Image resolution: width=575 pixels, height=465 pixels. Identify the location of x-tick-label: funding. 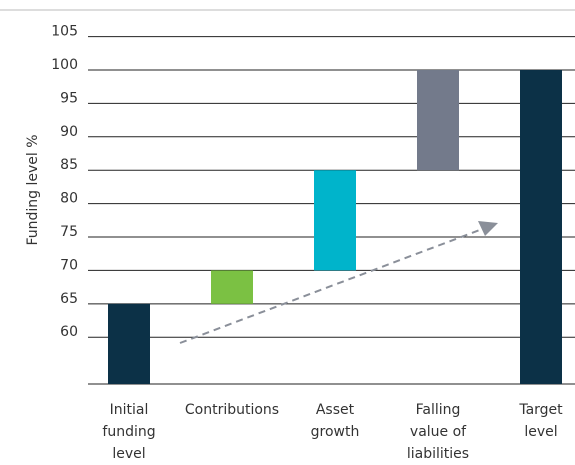
(128, 432).